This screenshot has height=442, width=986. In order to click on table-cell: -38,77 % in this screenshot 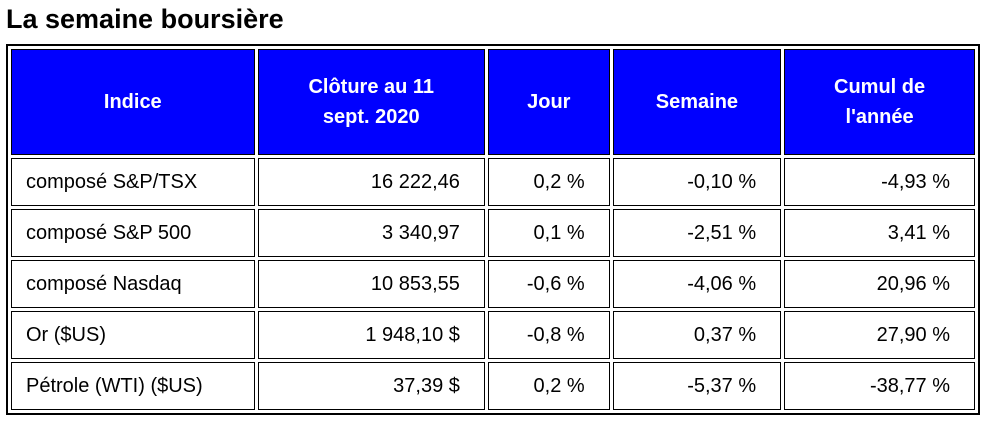, I will do `click(879, 386)`.